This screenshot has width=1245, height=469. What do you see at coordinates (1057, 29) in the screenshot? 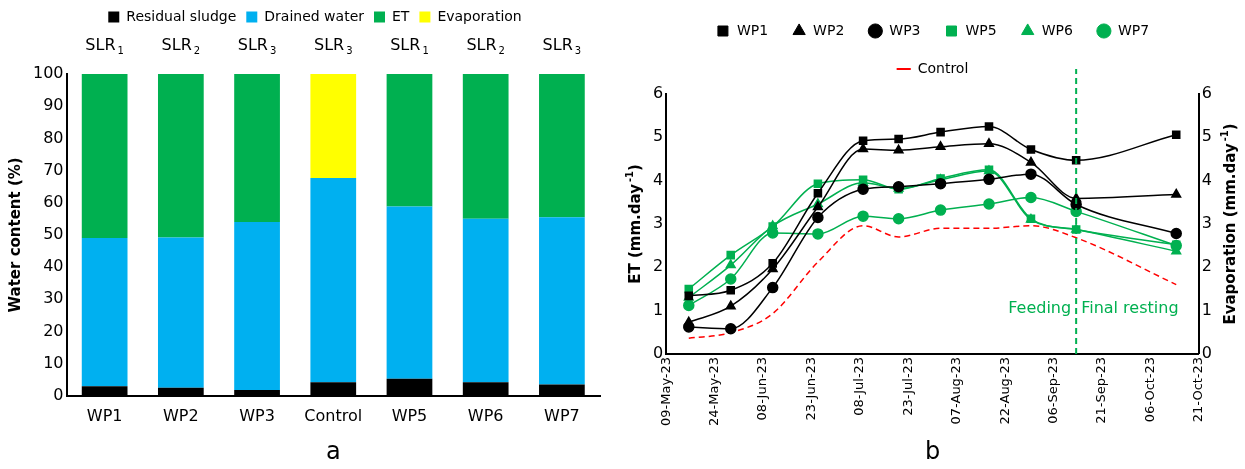
I see `legend-label: WP6` at bounding box center [1057, 29].